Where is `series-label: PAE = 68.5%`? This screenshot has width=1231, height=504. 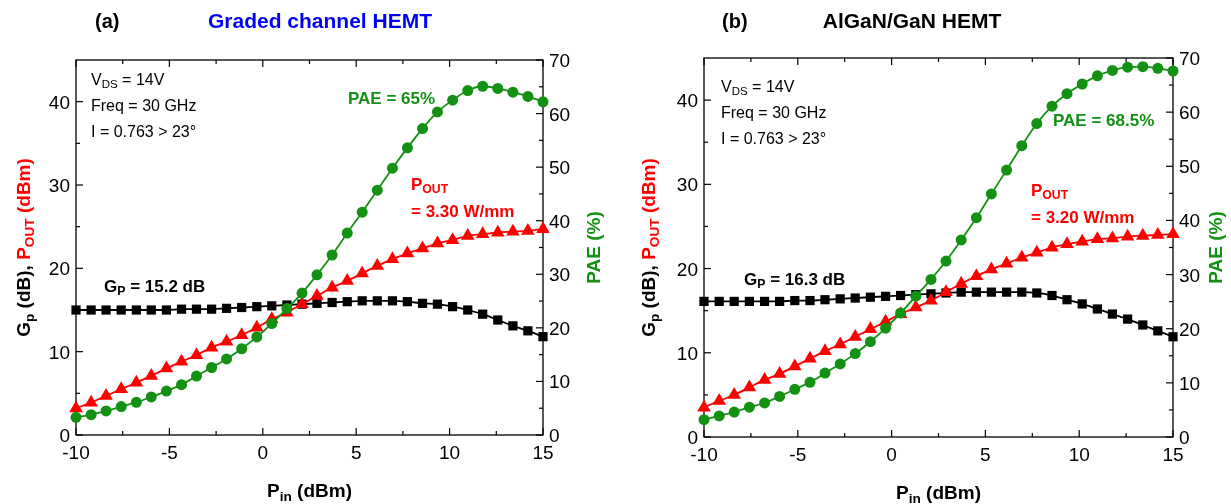
series-label: PAE = 68.5% is located at coordinates (1104, 120).